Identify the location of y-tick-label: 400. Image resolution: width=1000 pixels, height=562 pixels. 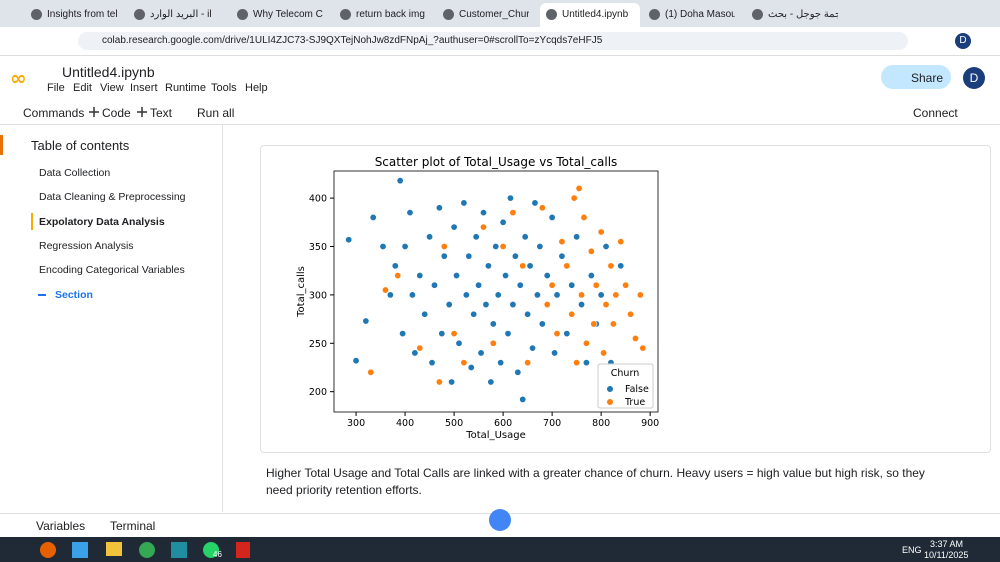
(318, 199).